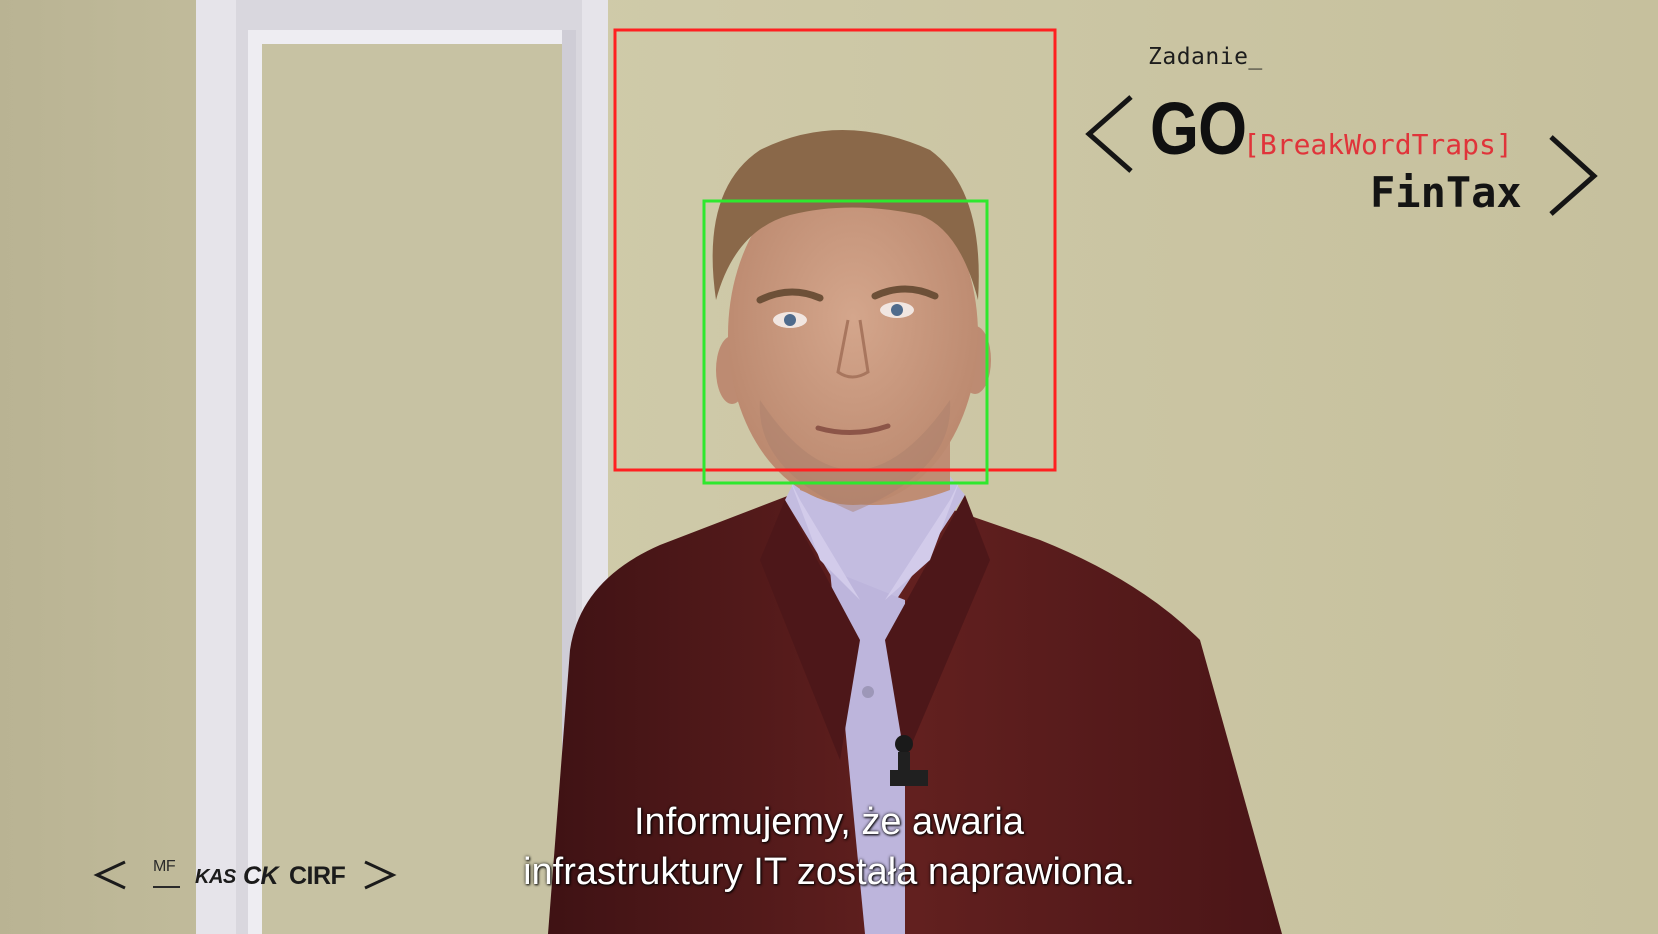 The image size is (1658, 934). What do you see at coordinates (1573, 175) in the screenshot?
I see `chevron-right-icon` at bounding box center [1573, 175].